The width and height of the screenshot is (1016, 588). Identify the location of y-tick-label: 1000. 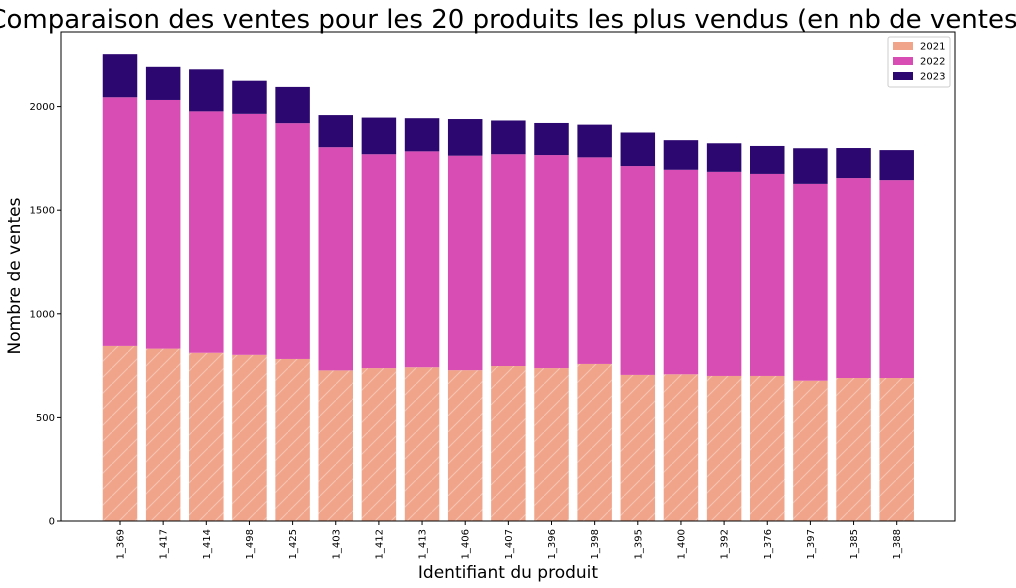
(42, 314).